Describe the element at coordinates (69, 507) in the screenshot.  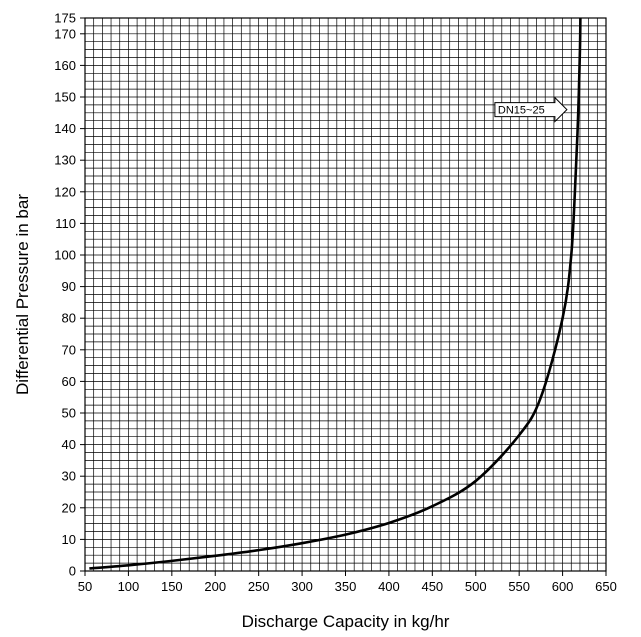
I see `y-tick-label: 20` at that location.